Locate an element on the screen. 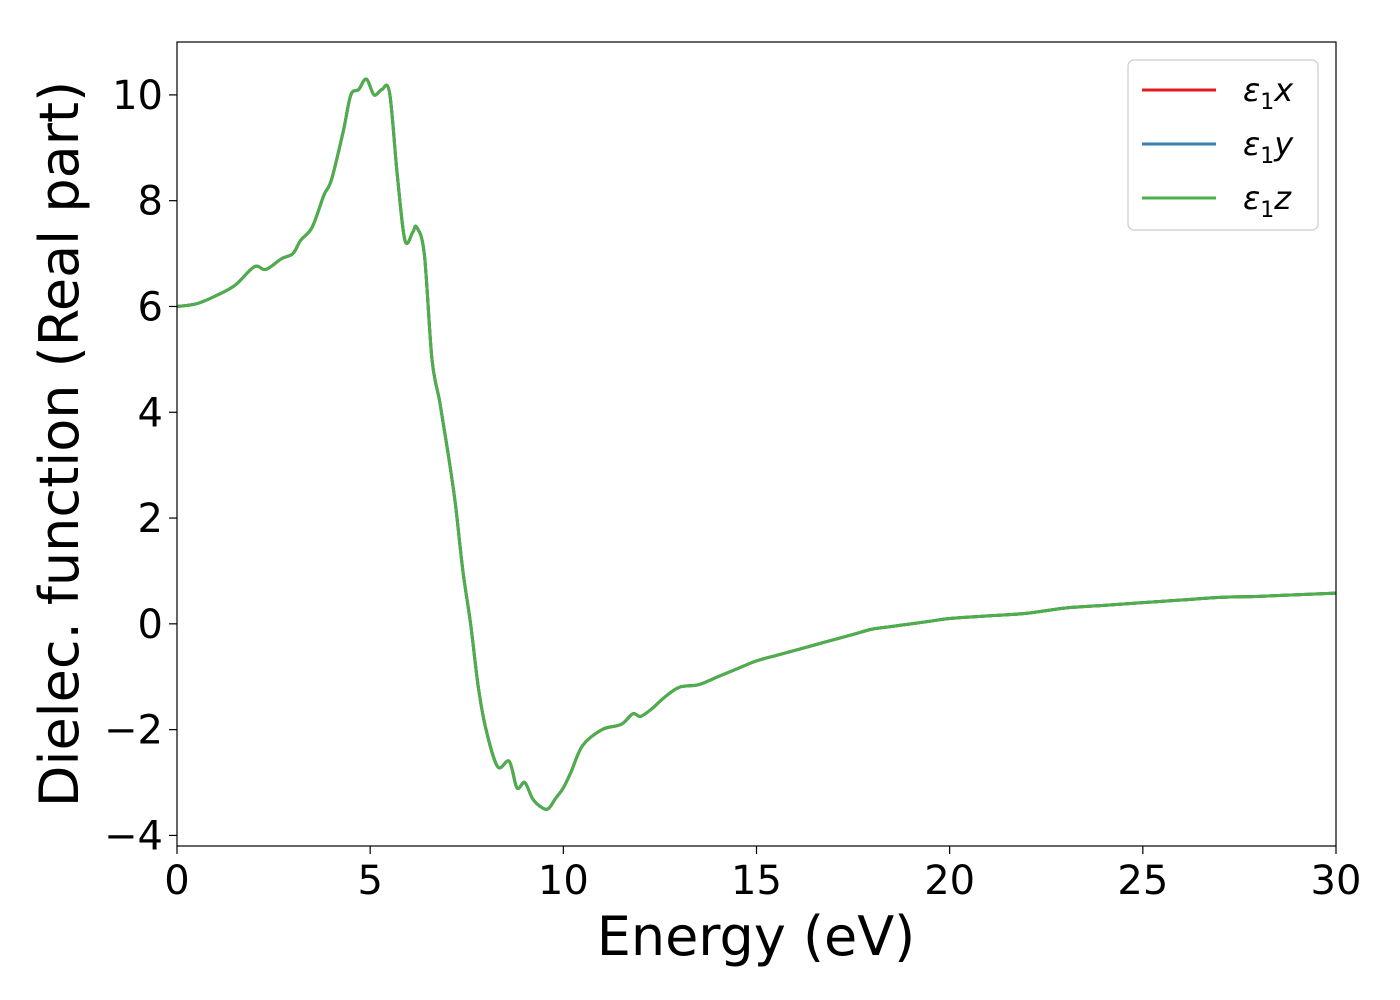  y-axis: −4 −2 0 2 4 6 8 10 is located at coordinates (140, 466).